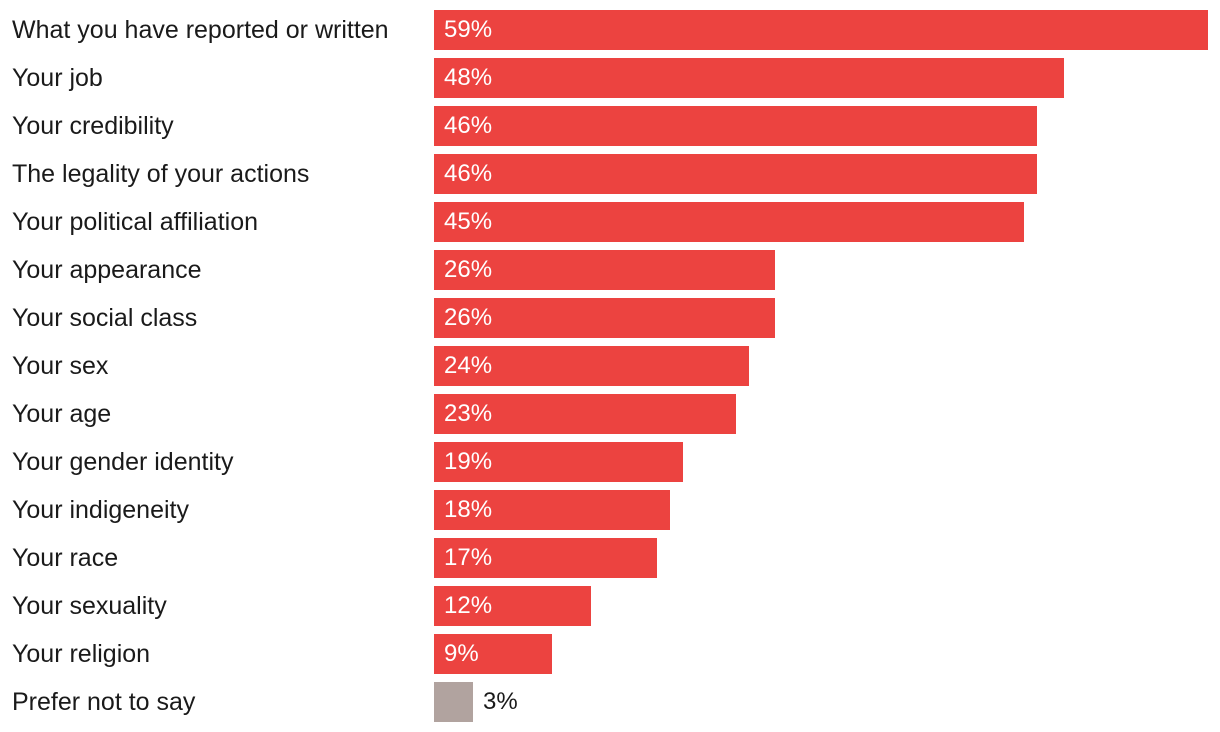 Image resolution: width=1220 pixels, height=732 pixels. What do you see at coordinates (461, 653) in the screenshot?
I see `value-label: 9%` at bounding box center [461, 653].